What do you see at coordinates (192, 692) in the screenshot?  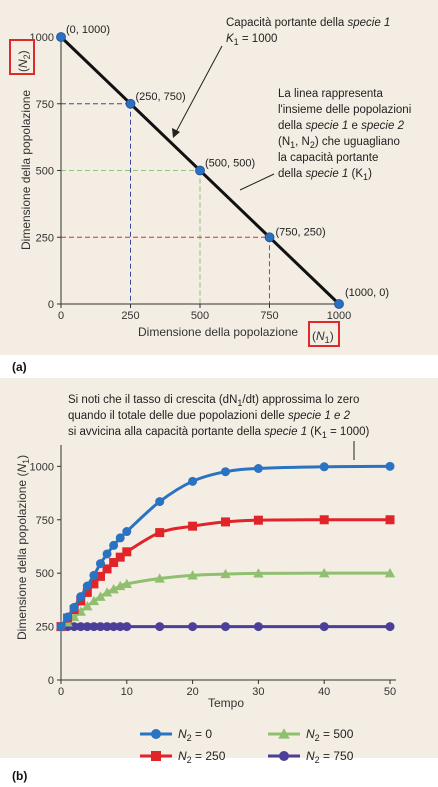 I see `x-tick-label: 20` at bounding box center [192, 692].